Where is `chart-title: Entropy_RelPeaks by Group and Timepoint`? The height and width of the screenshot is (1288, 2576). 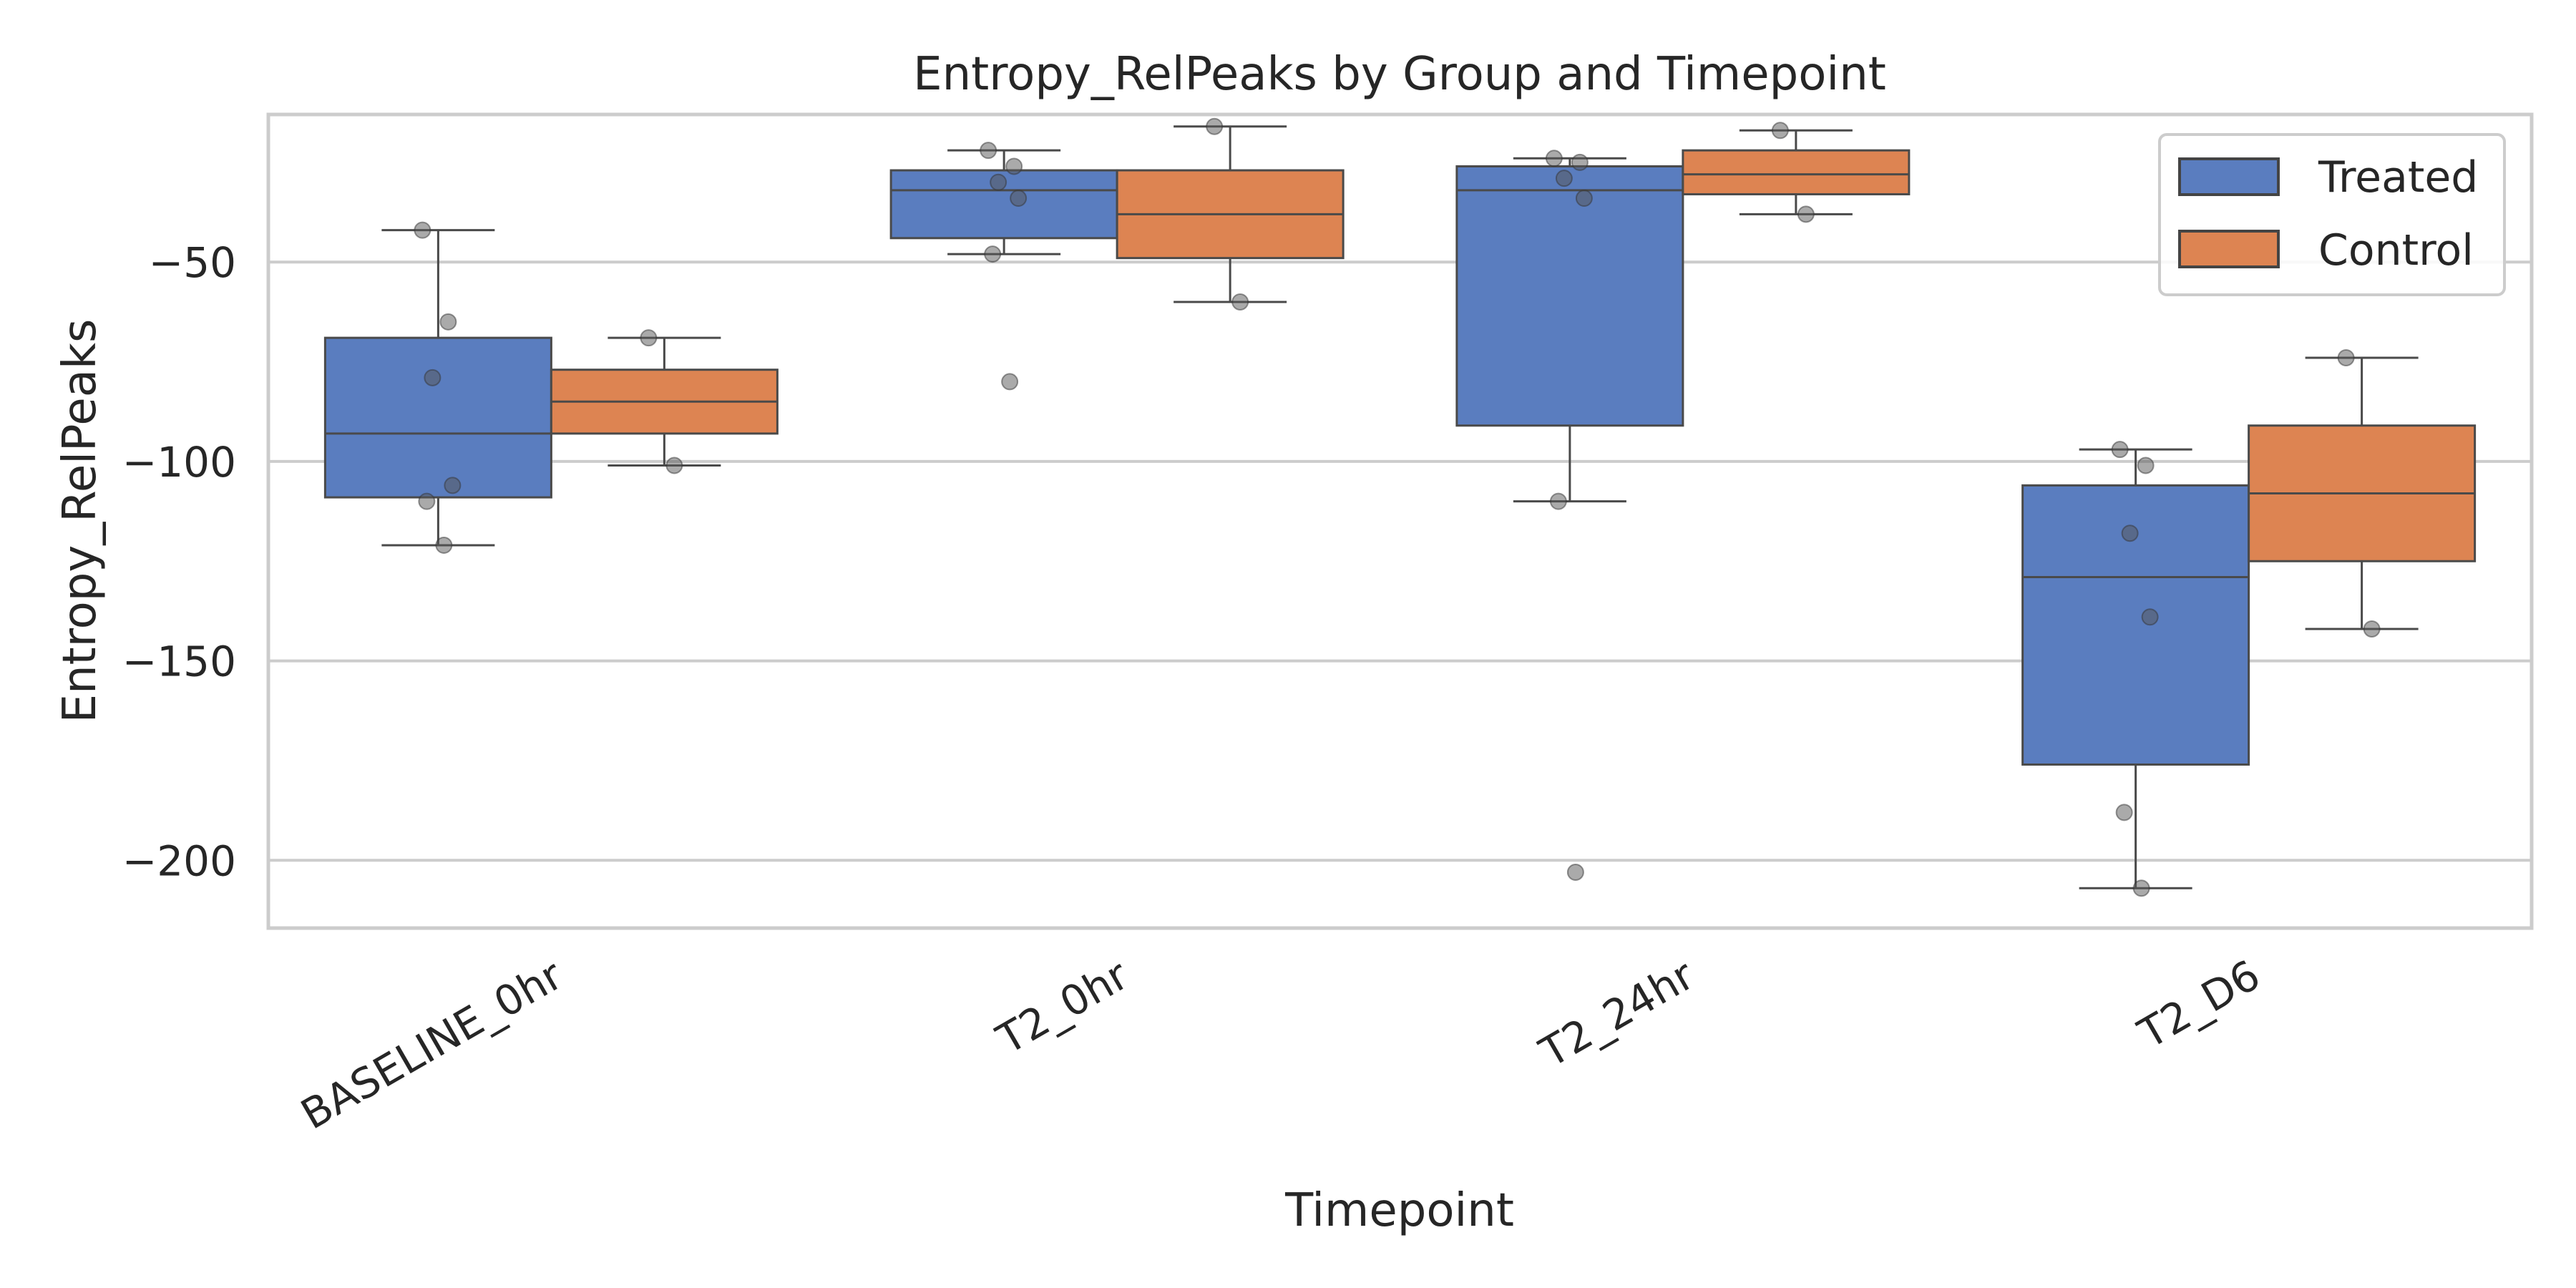
chart-title: Entropy_RelPeaks by Group and Timepoint is located at coordinates (1399, 74).